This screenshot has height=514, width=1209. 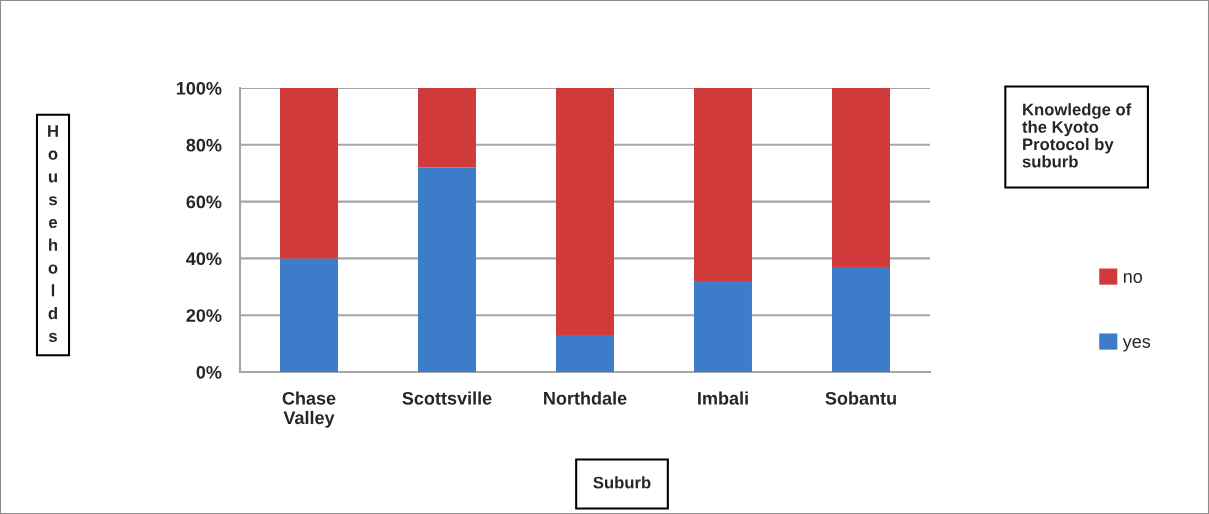 What do you see at coordinates (204, 259) in the screenshot?
I see `y-tick-label: 40%` at bounding box center [204, 259].